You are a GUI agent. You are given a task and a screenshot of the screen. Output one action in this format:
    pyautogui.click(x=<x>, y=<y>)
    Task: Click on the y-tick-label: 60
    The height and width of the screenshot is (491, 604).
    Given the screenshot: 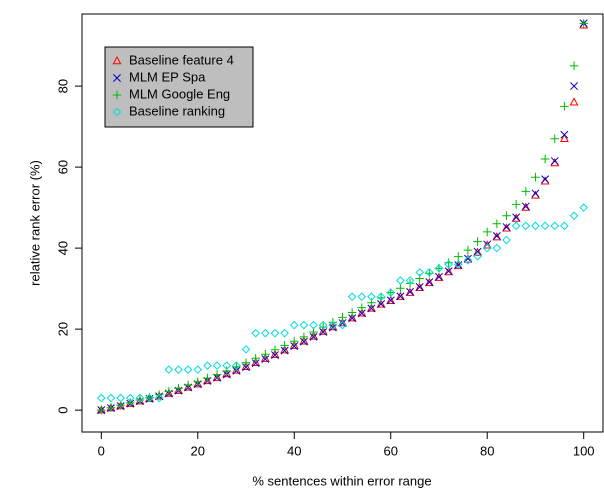 What is the action you would take?
    pyautogui.click(x=62, y=167)
    